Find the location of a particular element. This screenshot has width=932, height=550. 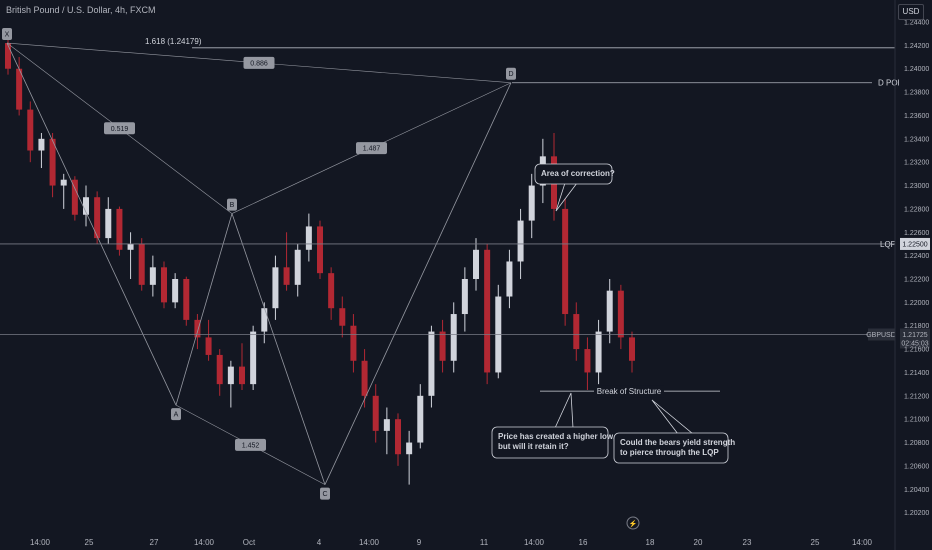

lqp-price-tag-bg is located at coordinates (915, 243).